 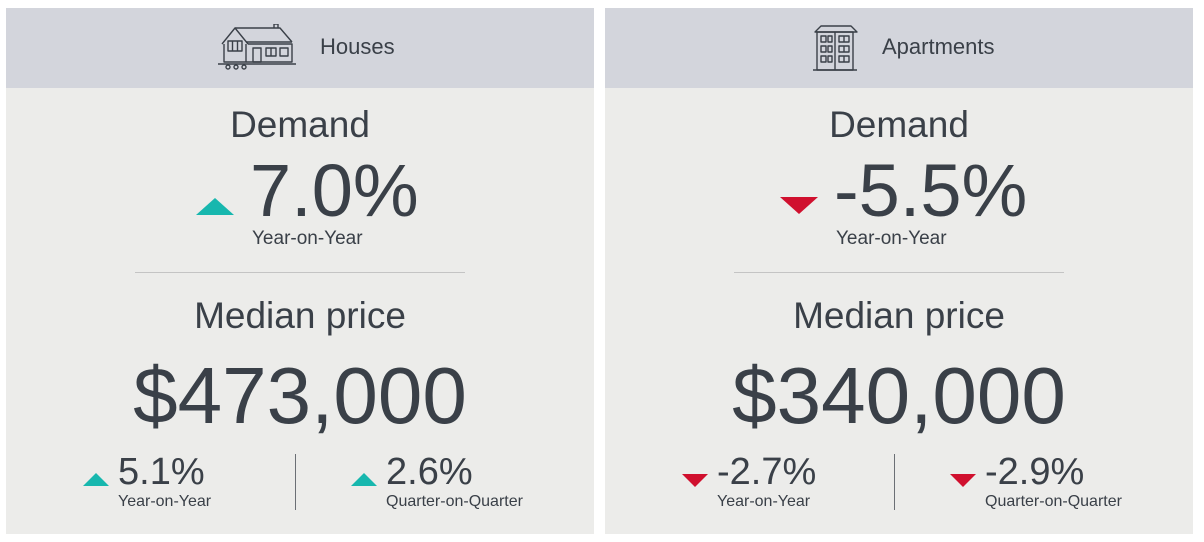 I want to click on houses-header: Houses, so click(x=300, y=48).